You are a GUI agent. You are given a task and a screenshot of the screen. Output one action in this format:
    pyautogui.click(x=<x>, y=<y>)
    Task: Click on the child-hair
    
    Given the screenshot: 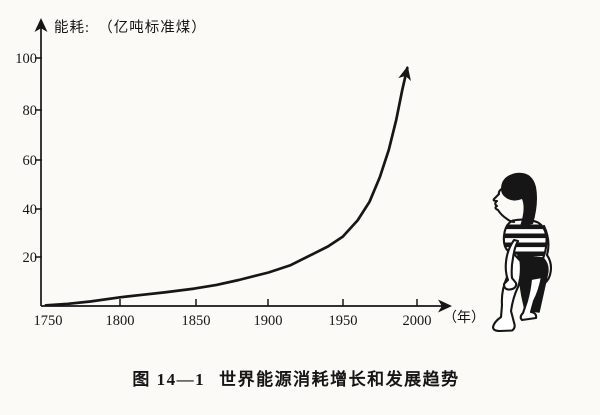 What is the action you would take?
    pyautogui.click(x=519, y=199)
    